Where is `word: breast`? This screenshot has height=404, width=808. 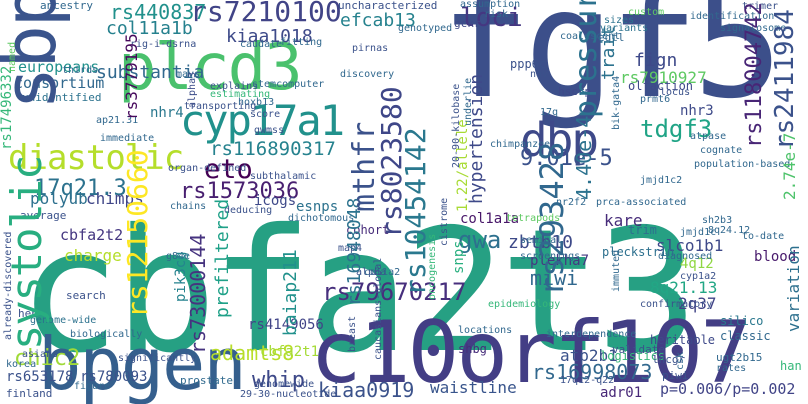 word: breast is located at coordinates (352, 333).